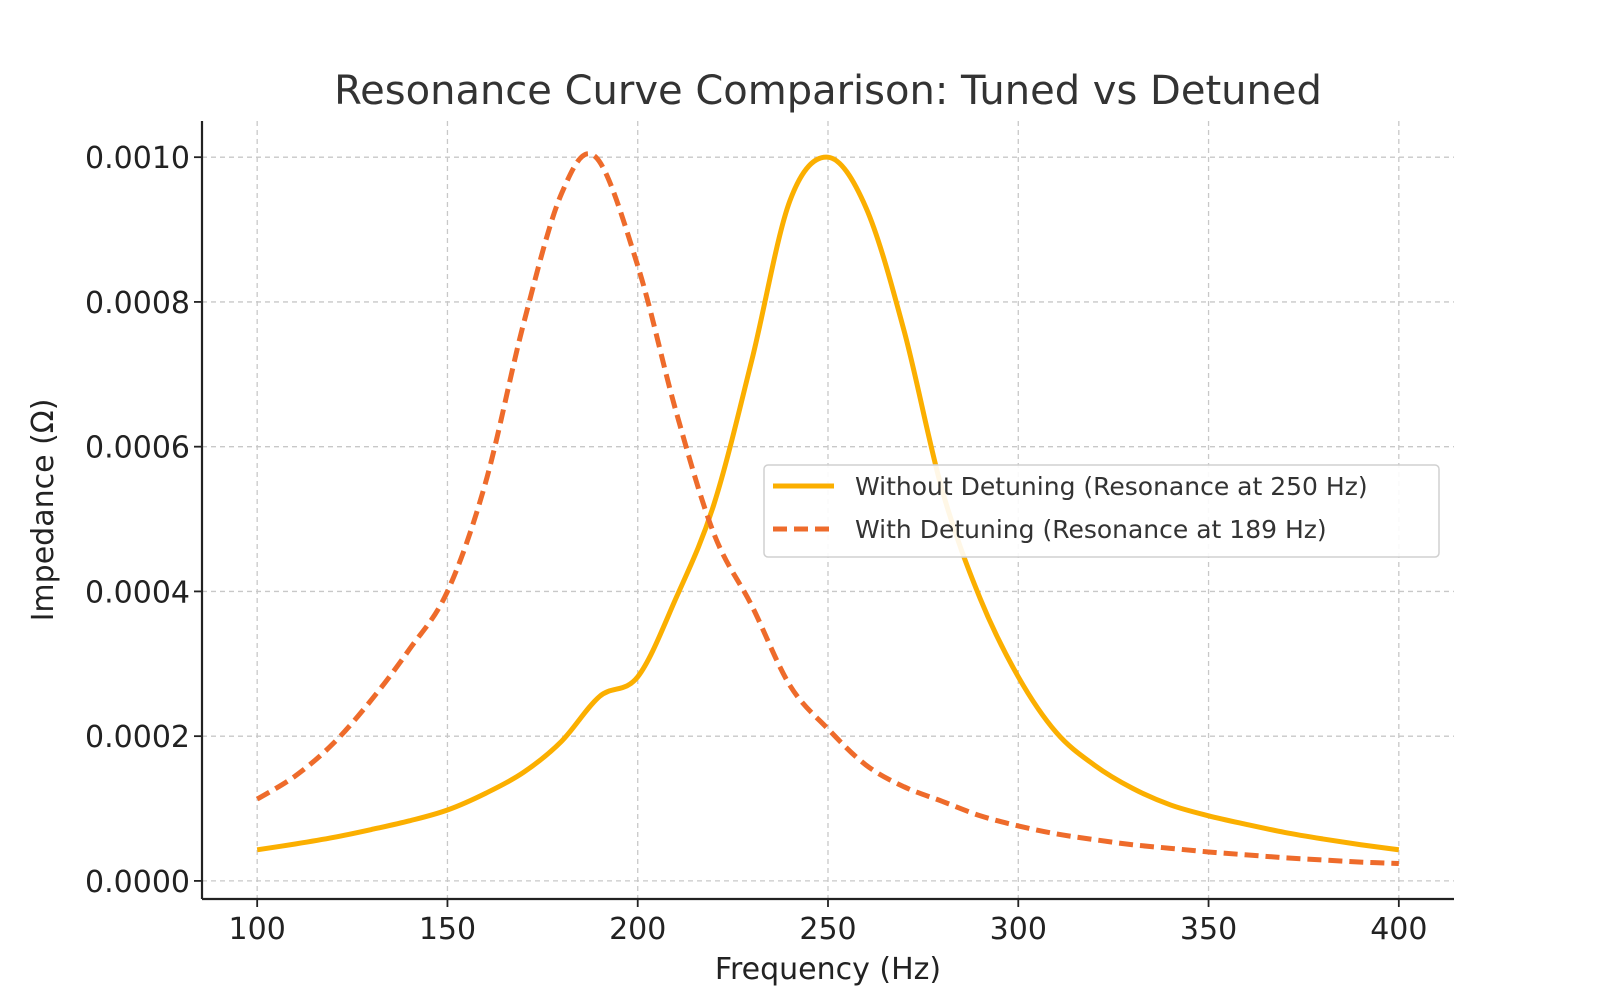  What do you see at coordinates (1091, 529) in the screenshot?
I see `legend-label-with-detuning: With Detuning (Resonance at 189 Hz)` at bounding box center [1091, 529].